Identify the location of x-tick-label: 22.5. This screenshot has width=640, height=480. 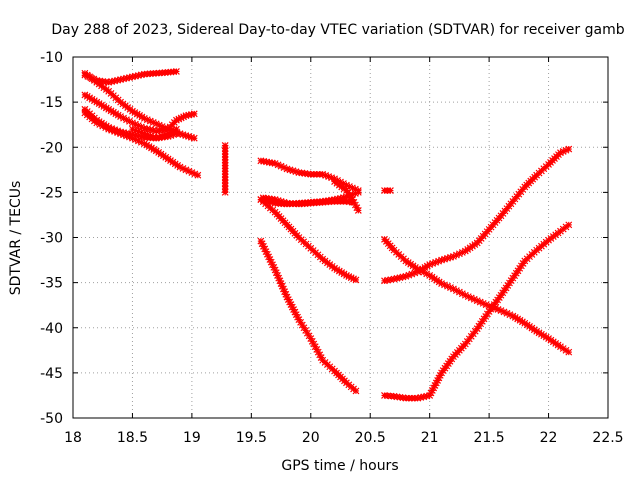
(607, 438).